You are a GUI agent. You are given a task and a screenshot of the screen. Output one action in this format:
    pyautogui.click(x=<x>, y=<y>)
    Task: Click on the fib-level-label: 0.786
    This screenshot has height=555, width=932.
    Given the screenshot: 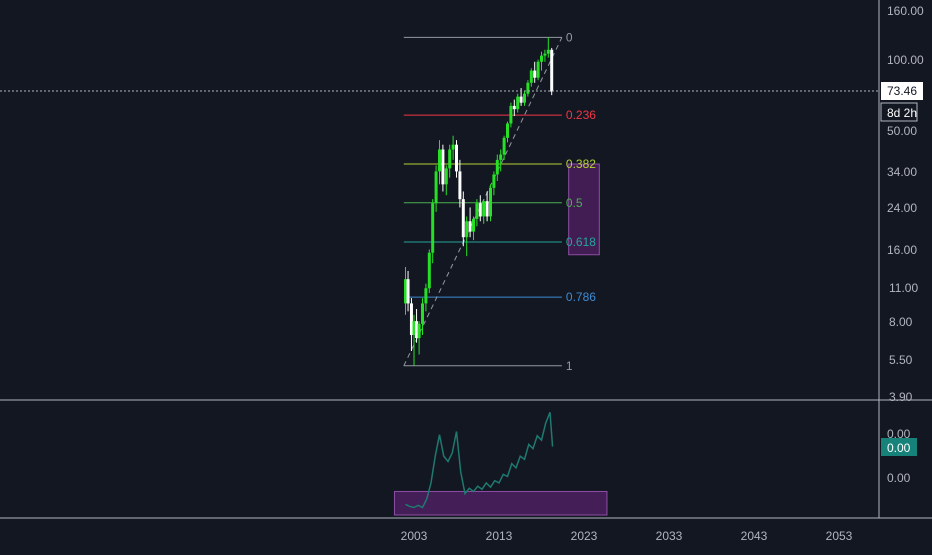 What is the action you would take?
    pyautogui.click(x=581, y=297)
    